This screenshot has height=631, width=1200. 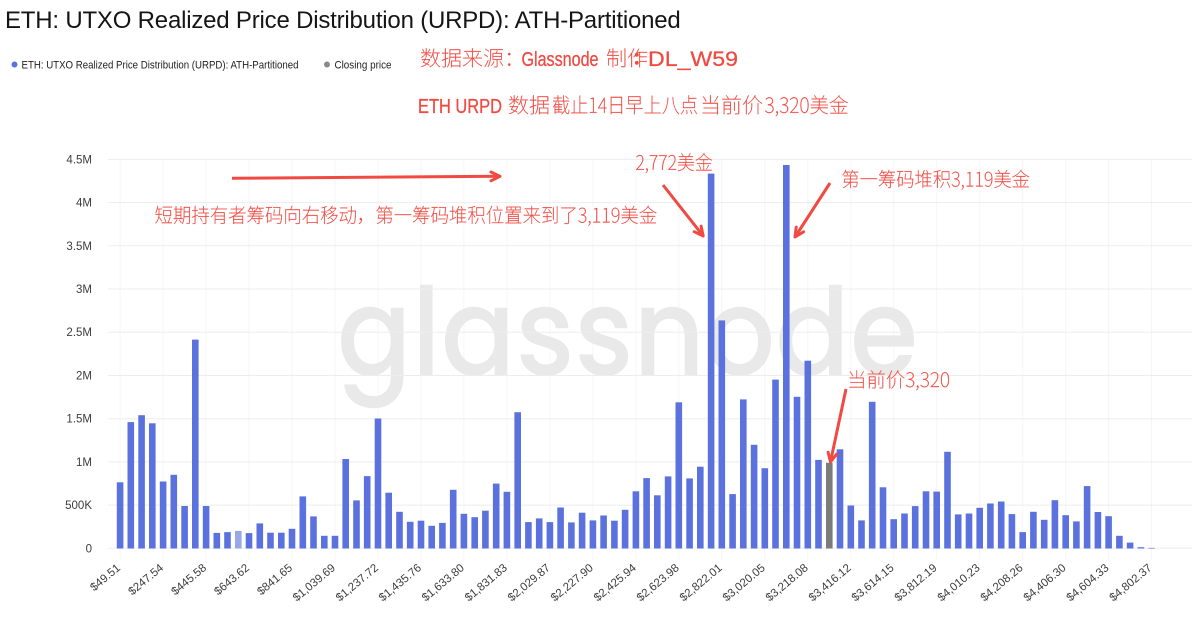 I want to click on svg-text: Glassnode, so click(x=560, y=59).